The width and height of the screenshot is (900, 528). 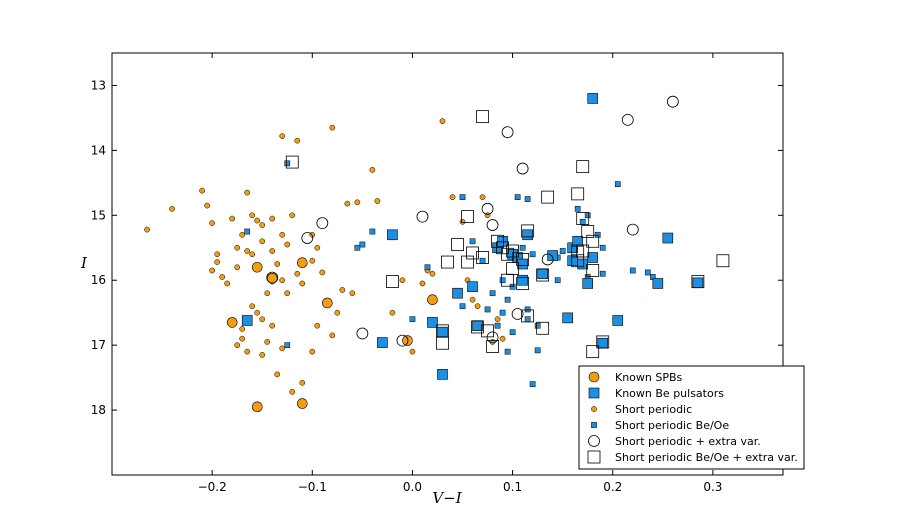 What do you see at coordinates (512, 487) in the screenshot?
I see `x-tick-label: 0.1` at bounding box center [512, 487].